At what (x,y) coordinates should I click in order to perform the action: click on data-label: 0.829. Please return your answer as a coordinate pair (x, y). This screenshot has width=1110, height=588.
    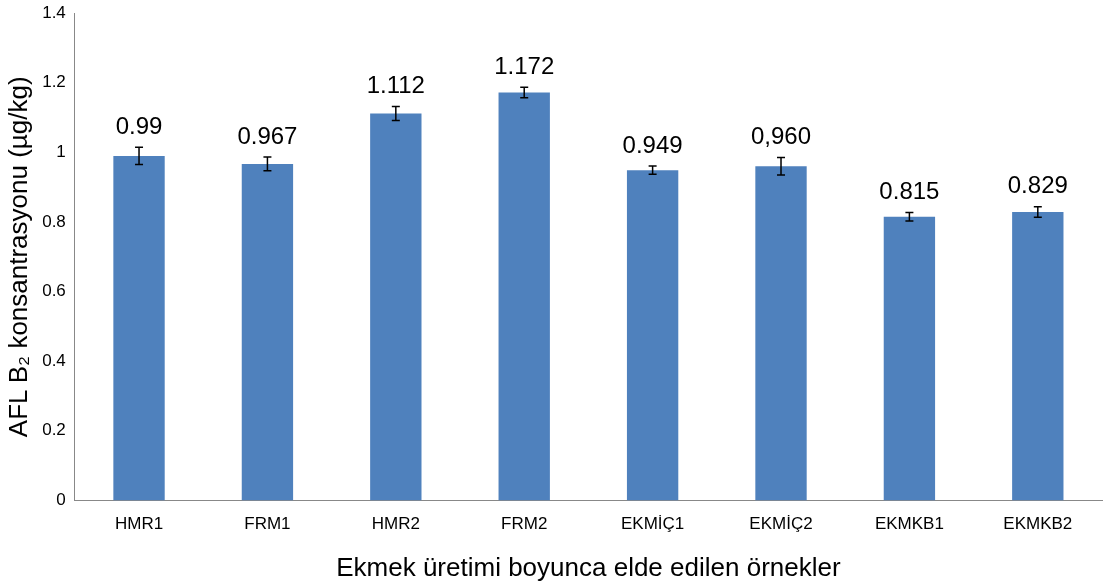
    Looking at the image, I should click on (1037, 185).